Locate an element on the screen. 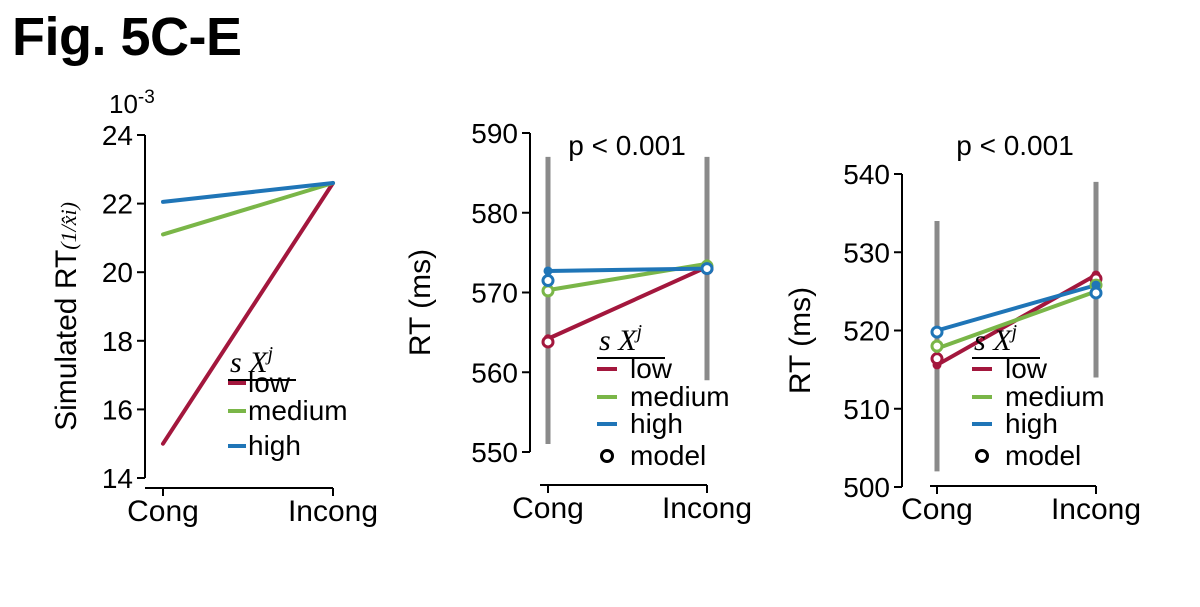 The height and width of the screenshot is (607, 1200). y-tick-label: 550 is located at coordinates (494, 452).